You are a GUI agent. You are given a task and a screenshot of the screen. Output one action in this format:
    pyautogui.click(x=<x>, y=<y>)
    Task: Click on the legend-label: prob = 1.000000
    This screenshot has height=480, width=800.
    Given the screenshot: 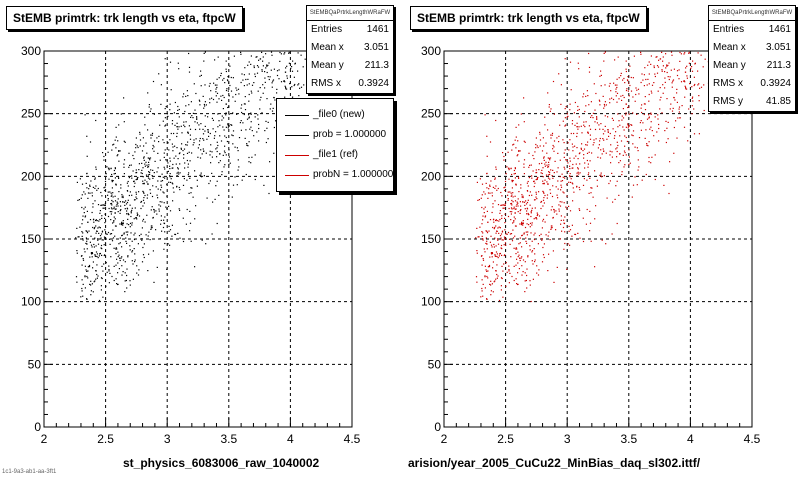 What is the action you would take?
    pyautogui.click(x=350, y=134)
    